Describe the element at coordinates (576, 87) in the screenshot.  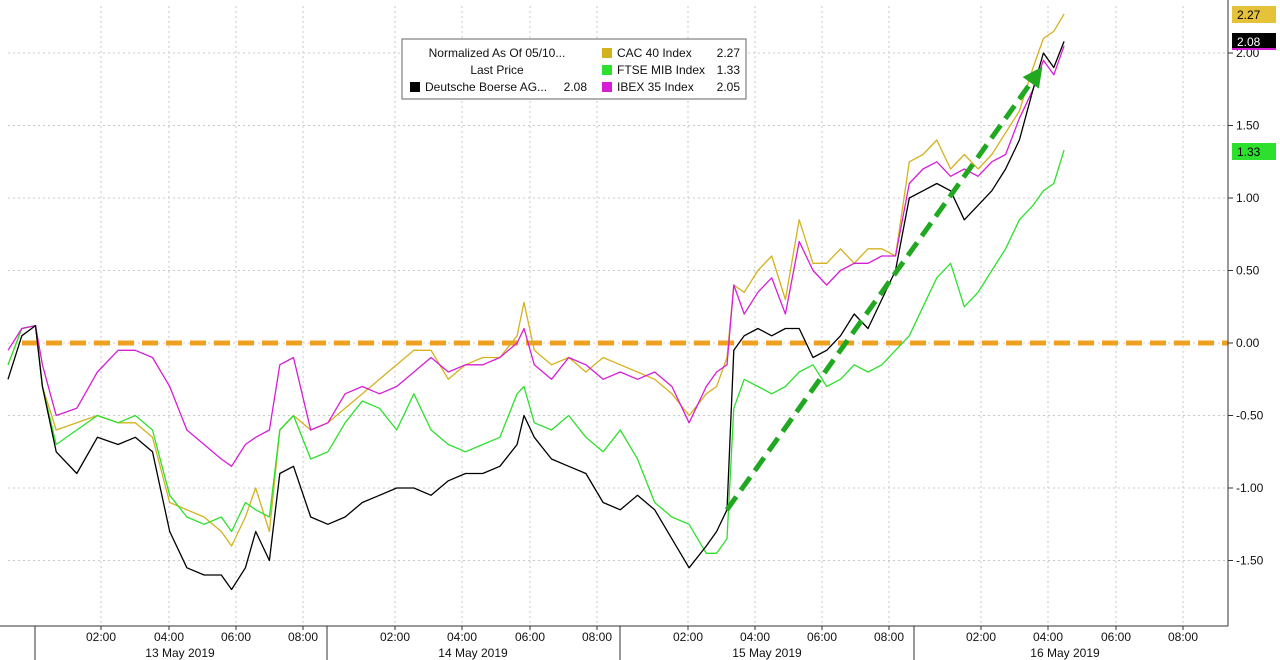
I see `legend-value-deutsche-boerse: 2.08` at that location.